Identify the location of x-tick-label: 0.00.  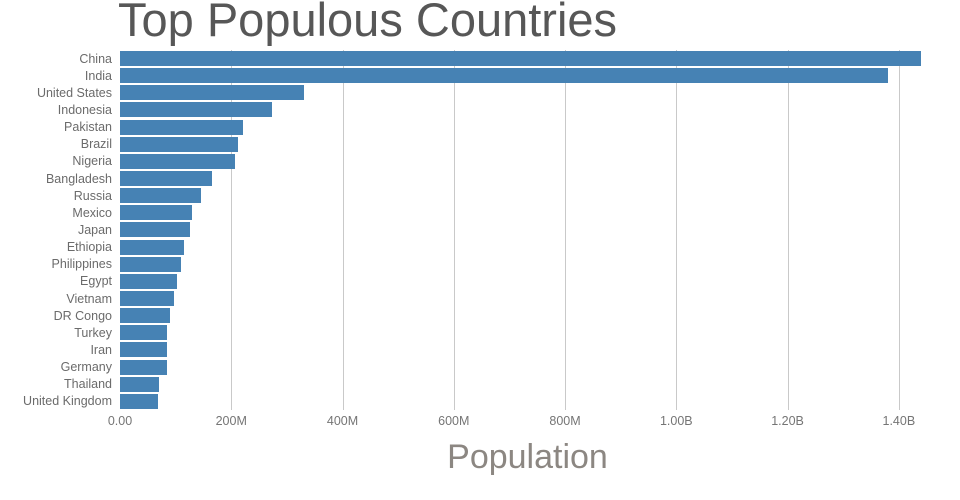
(120, 421).